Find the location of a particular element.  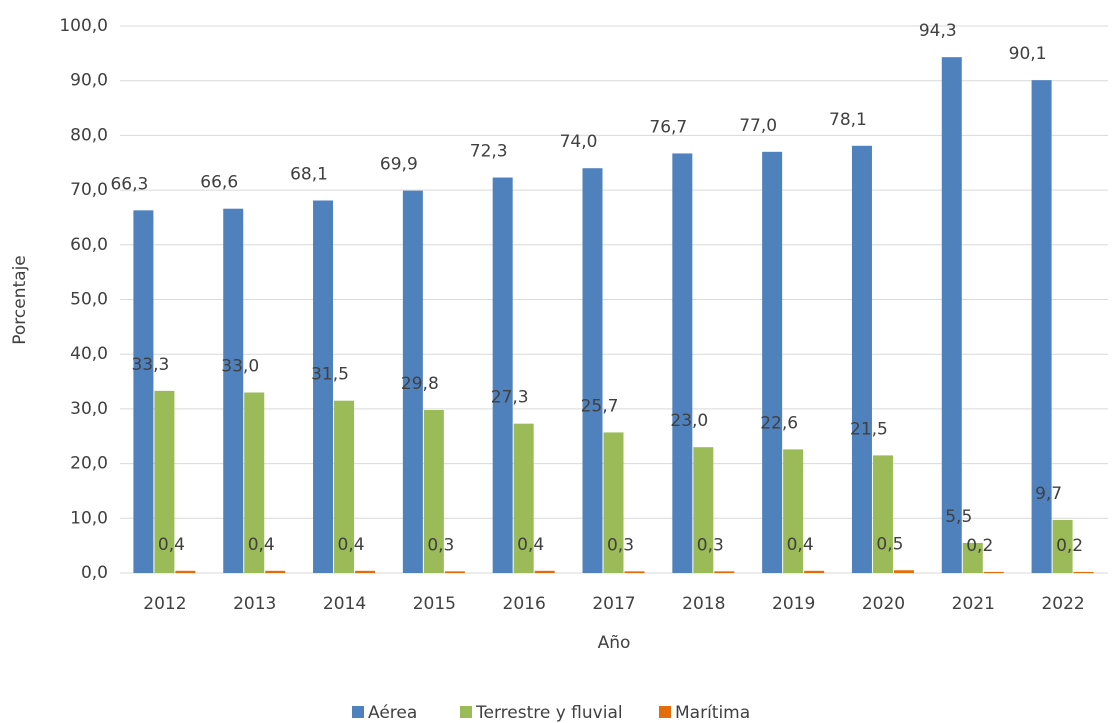

data-label: 76,7 is located at coordinates (668, 127).